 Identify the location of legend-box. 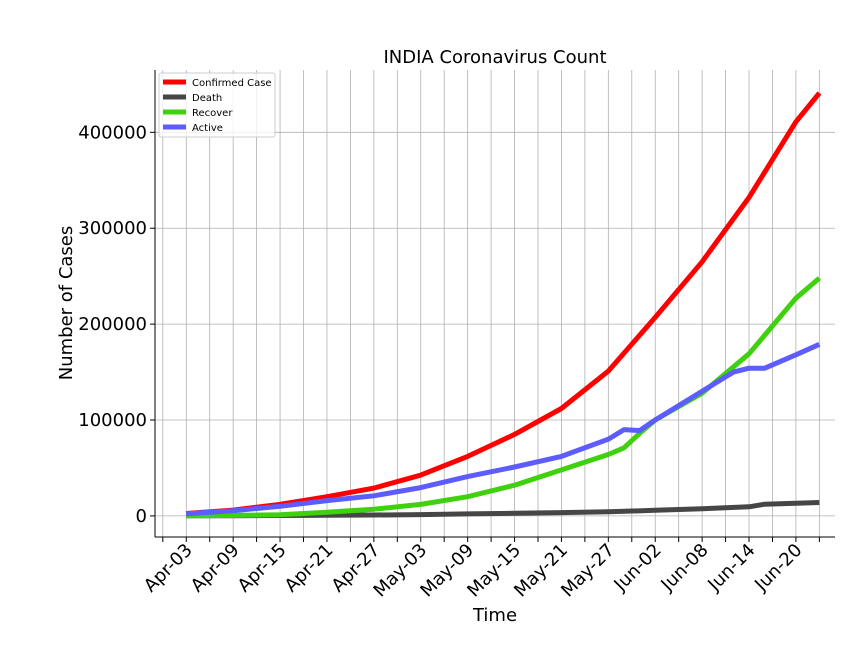
(217, 105).